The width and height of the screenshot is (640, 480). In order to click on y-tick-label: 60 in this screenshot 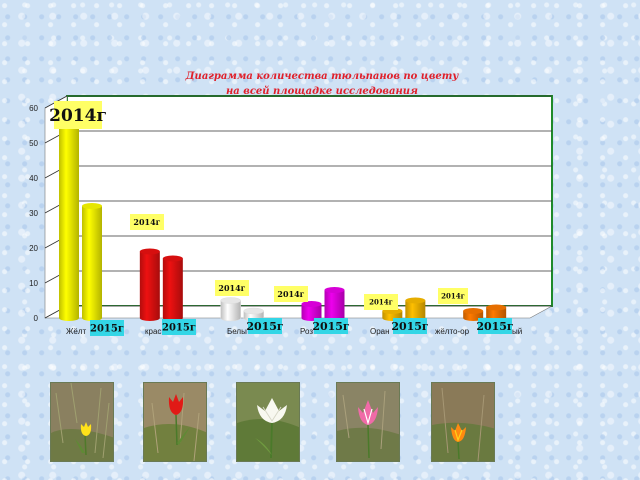, I will do `click(33, 108)`.